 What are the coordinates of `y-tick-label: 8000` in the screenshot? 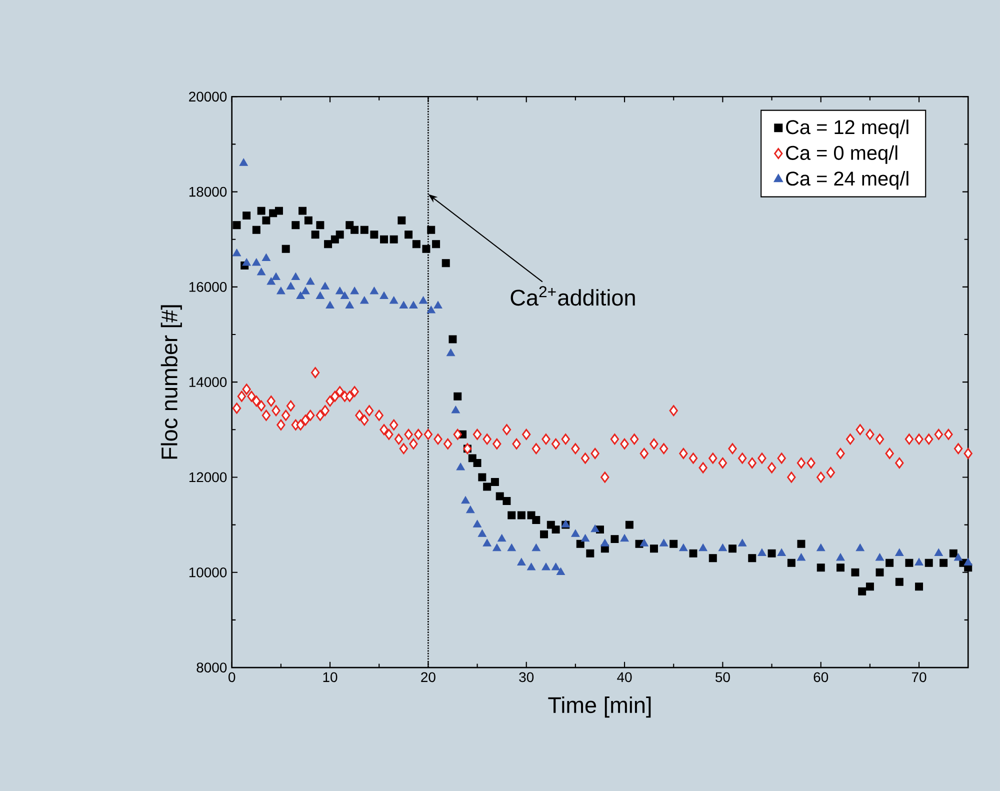 It's located at (211, 667).